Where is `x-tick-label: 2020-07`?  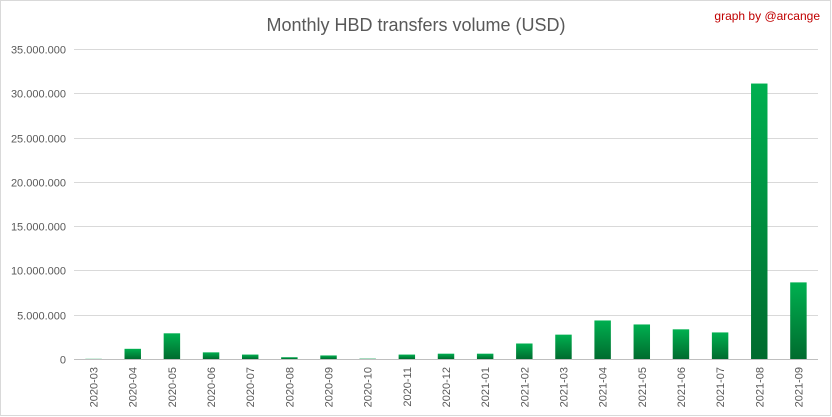
x-tick-label: 2020-07 is located at coordinates (251, 387).